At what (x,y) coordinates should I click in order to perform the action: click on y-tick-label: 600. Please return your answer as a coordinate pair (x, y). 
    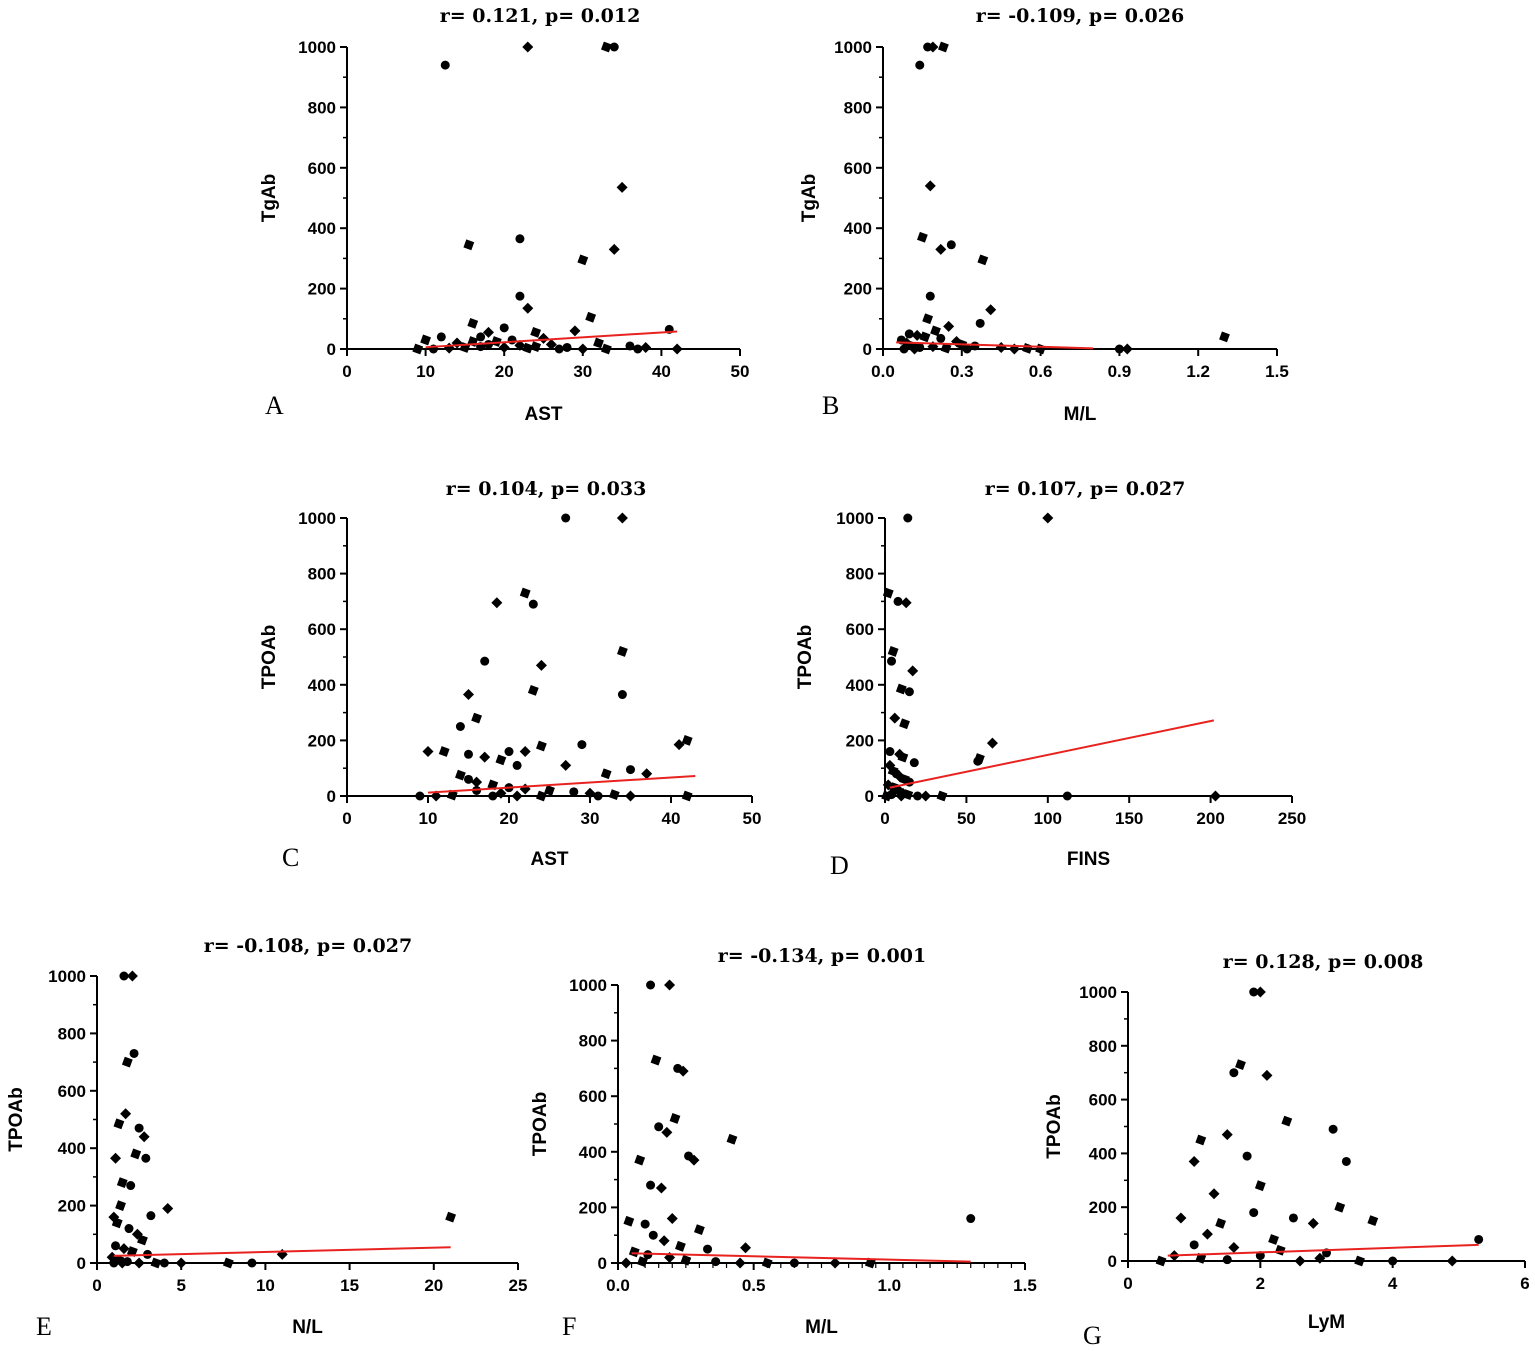
    Looking at the image, I should click on (1103, 1100).